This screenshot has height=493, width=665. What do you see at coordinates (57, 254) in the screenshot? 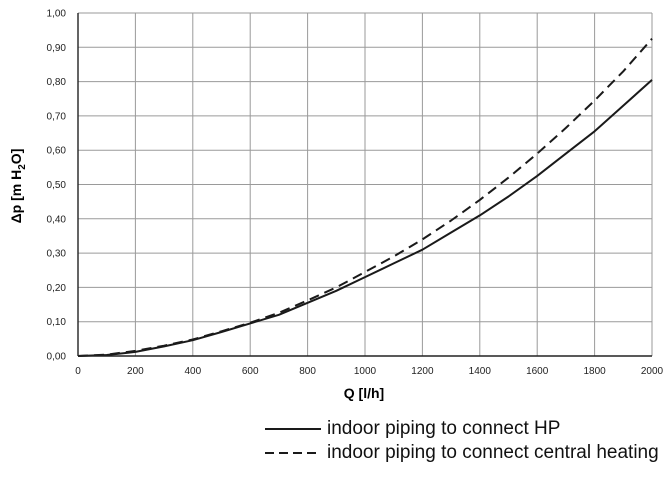
I see `y-tick-label: 0,30` at bounding box center [57, 254].